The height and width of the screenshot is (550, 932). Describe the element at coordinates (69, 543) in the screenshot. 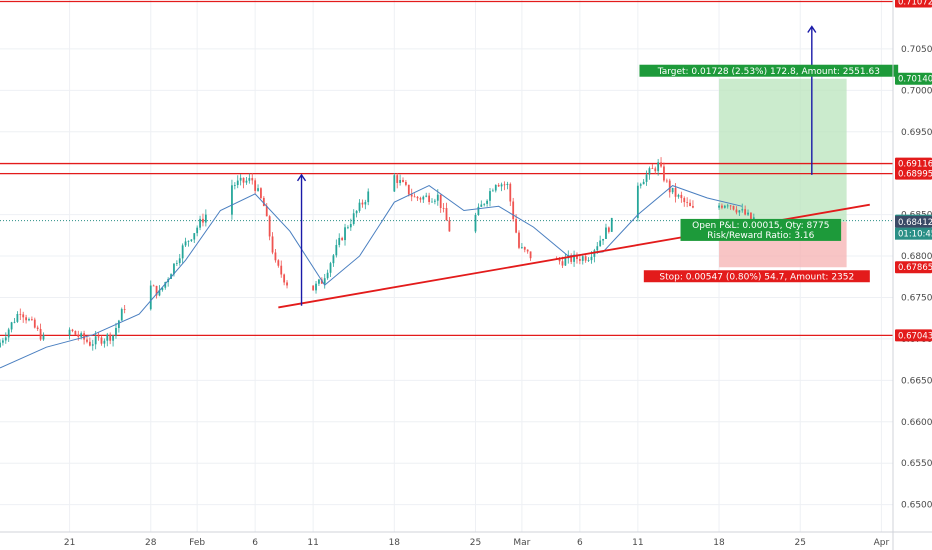

I see `x-tick-label: 21` at that location.